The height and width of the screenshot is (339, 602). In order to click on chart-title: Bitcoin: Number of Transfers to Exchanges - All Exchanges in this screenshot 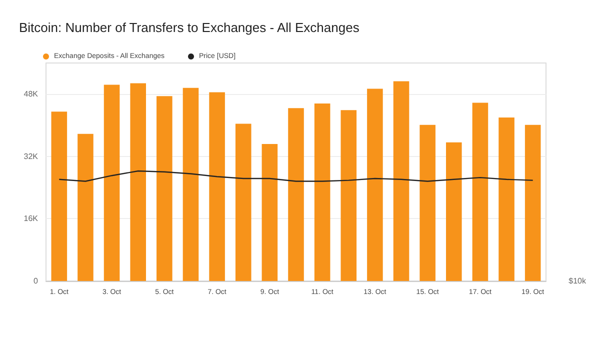, I will do `click(189, 27)`.